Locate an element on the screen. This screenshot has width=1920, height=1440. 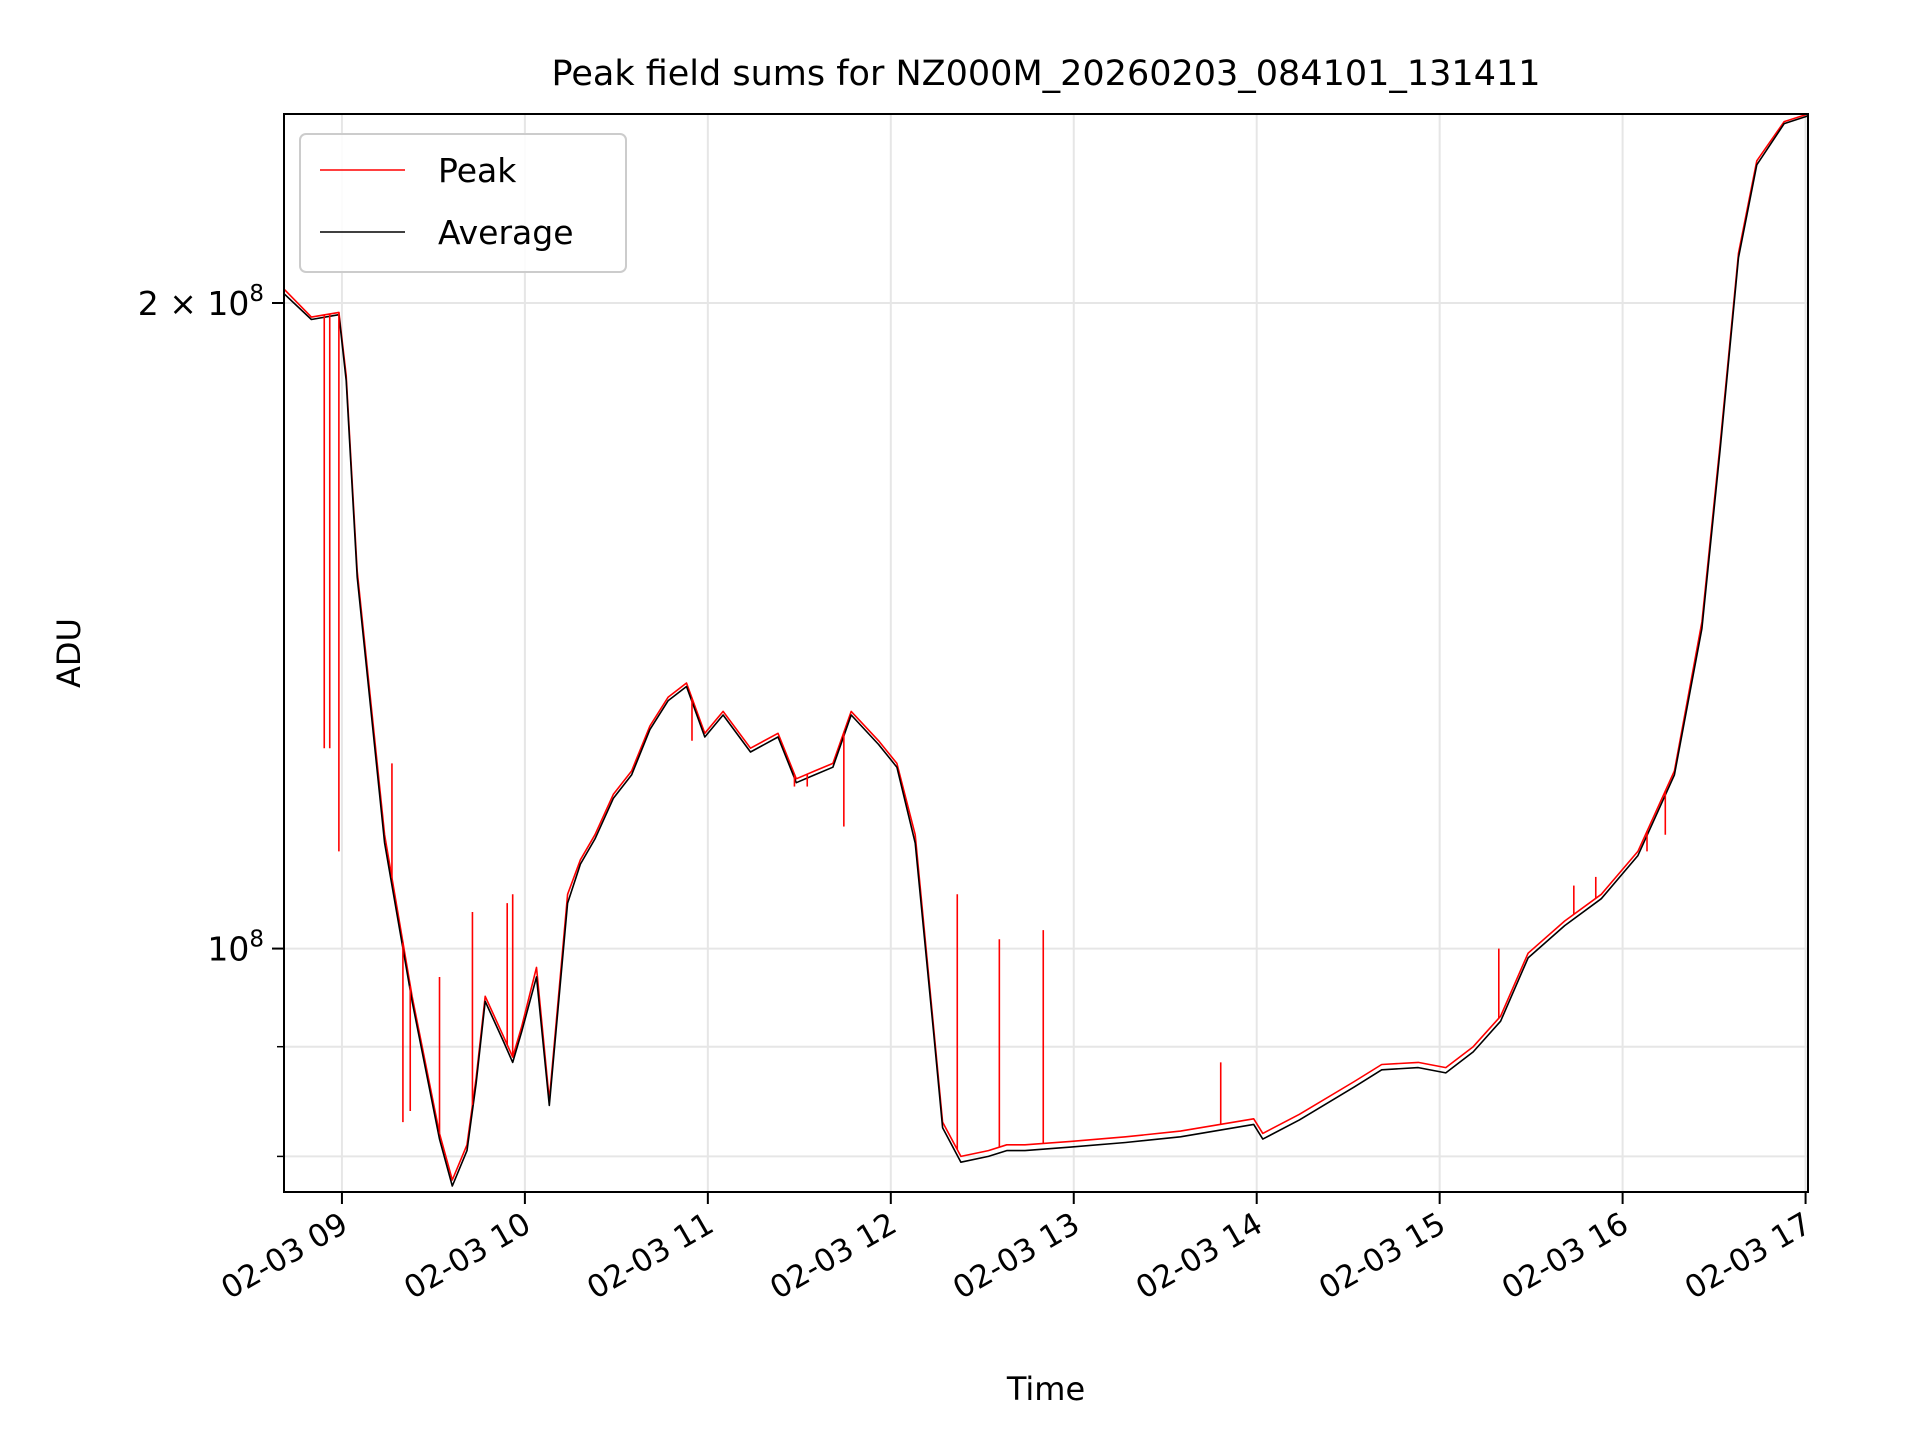
legend-peak-label: Peak is located at coordinates (477, 170).